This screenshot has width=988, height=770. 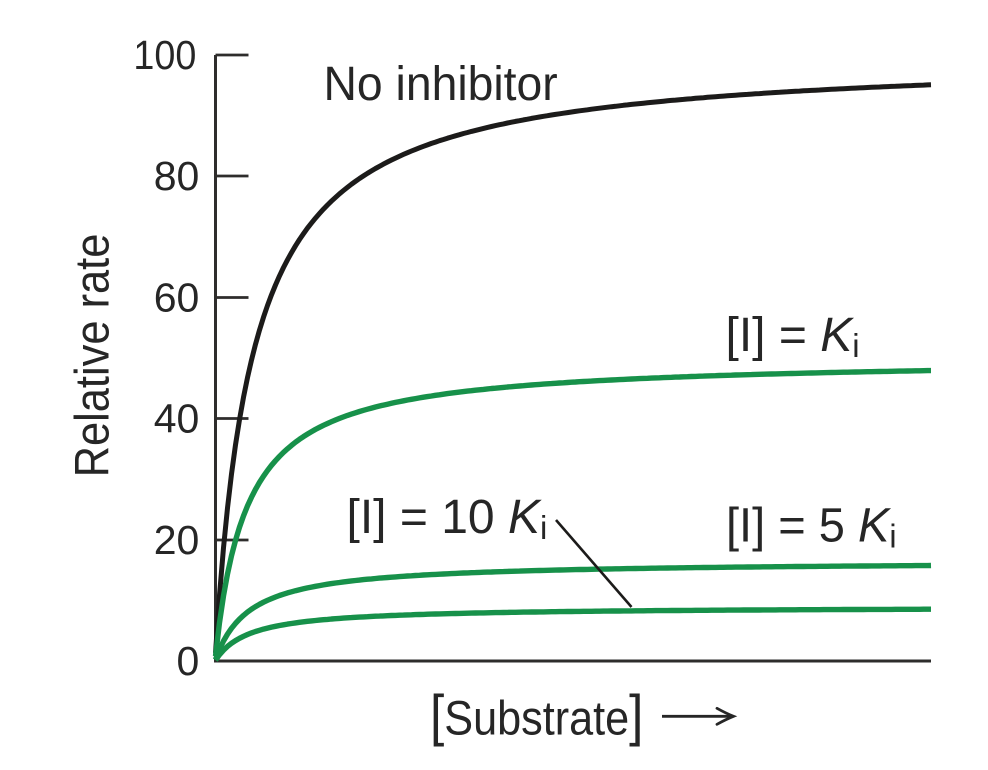 What do you see at coordinates (793, 336) in the screenshot?
I see `svg-text: [I] = Ki` at bounding box center [793, 336].